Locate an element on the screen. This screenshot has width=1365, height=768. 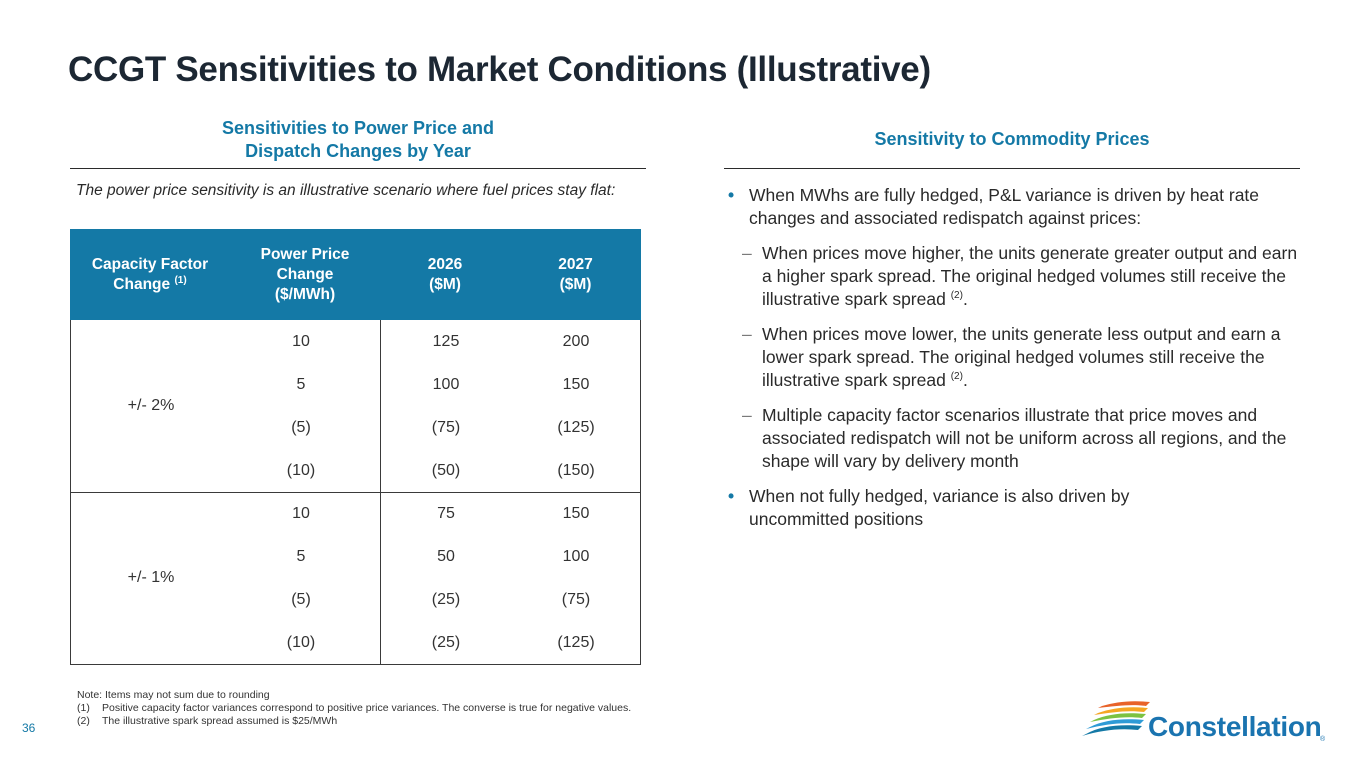
left-heading-line1: Sensitivities to Power Price and is located at coordinates (358, 128).